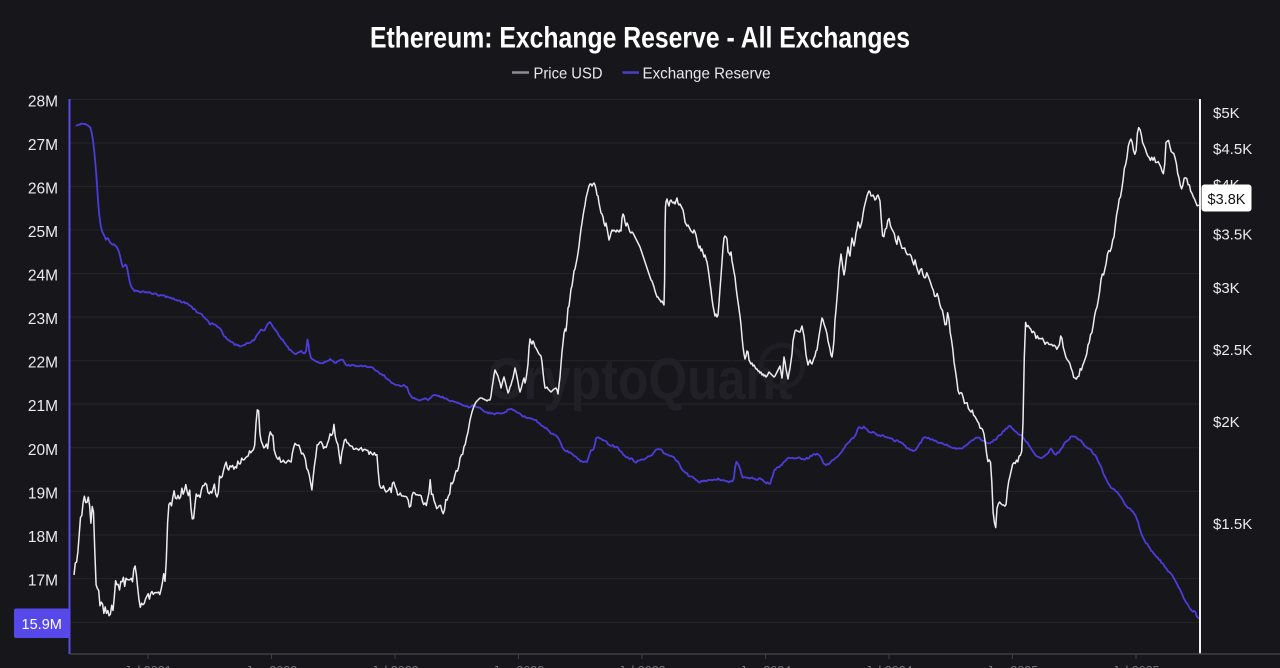 The height and width of the screenshot is (668, 1280). What do you see at coordinates (641, 666) in the screenshot?
I see `svg-text: Jul 2023` at bounding box center [641, 666].